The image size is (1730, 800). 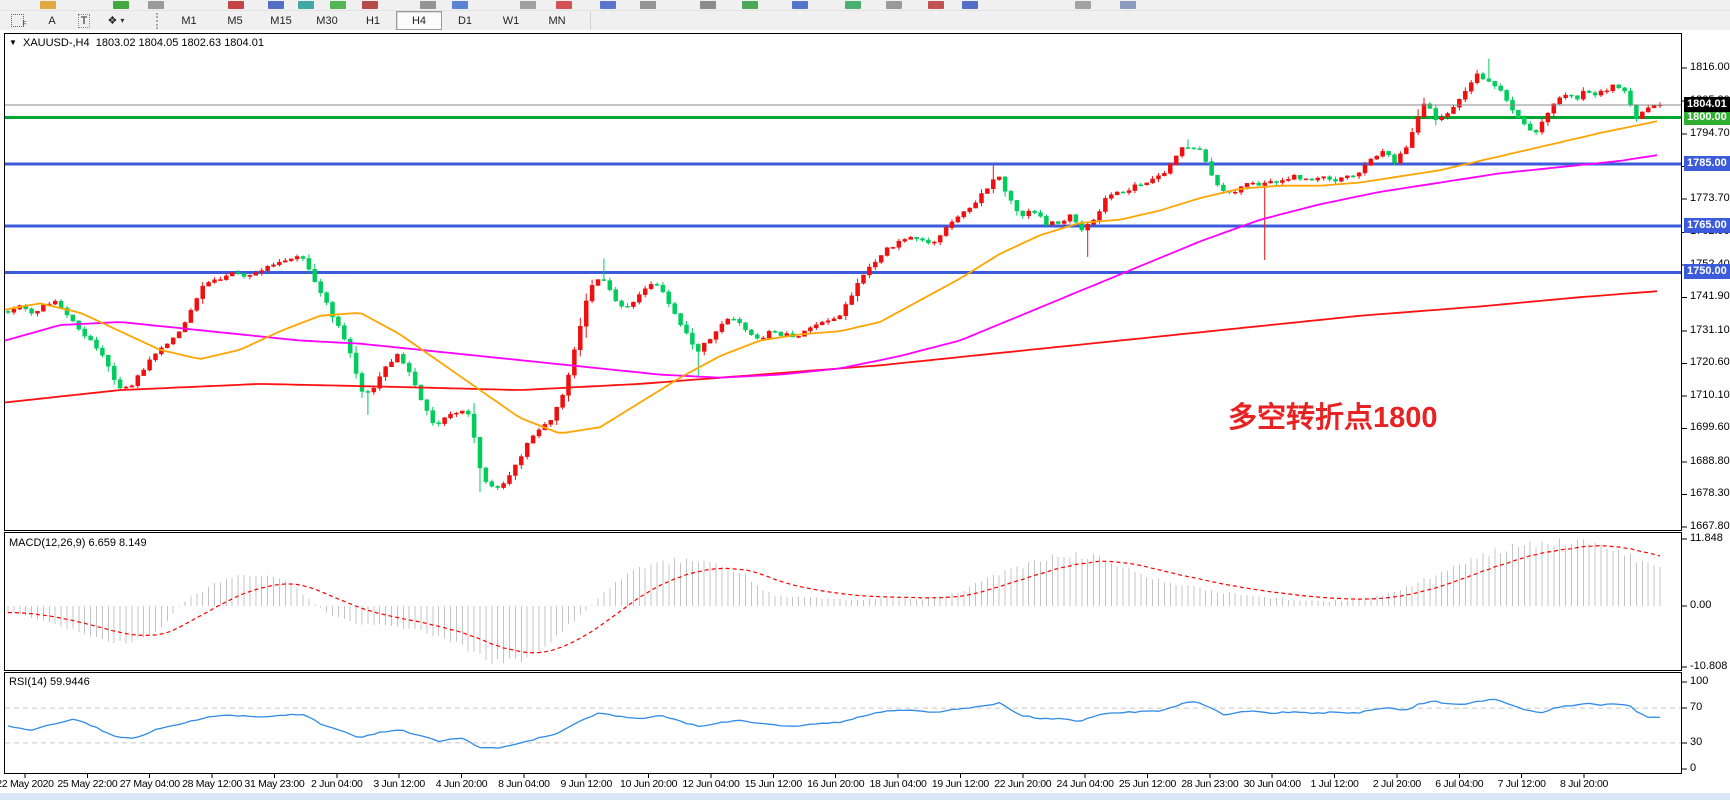 I want to click on drawing-tools-group: F A T ❖ ▾, so click(x=64, y=20).